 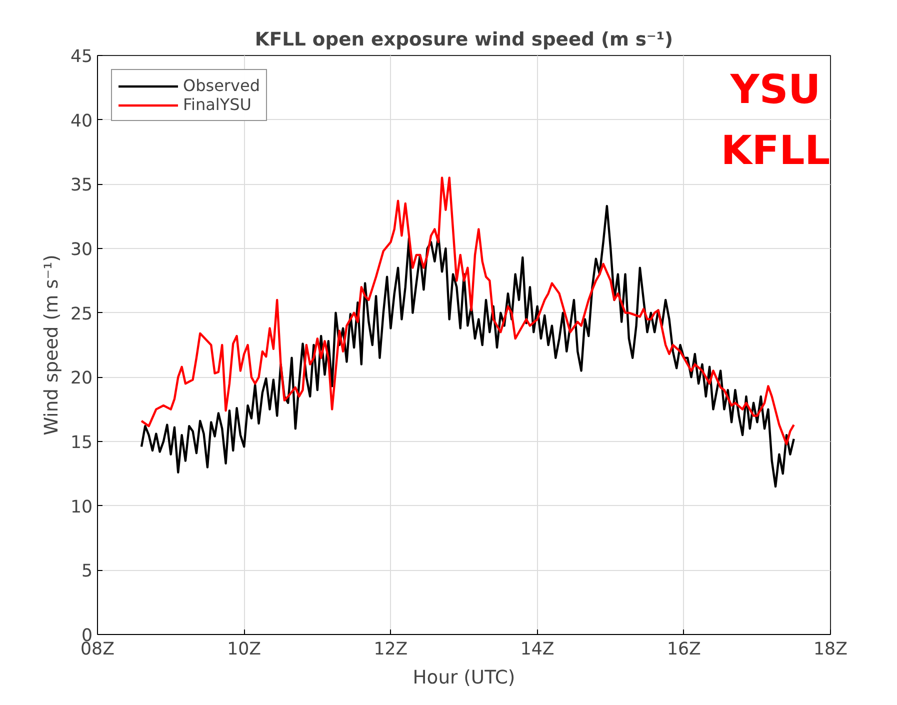 What do you see at coordinates (775, 90) in the screenshot?
I see `annotation: YSU` at bounding box center [775, 90].